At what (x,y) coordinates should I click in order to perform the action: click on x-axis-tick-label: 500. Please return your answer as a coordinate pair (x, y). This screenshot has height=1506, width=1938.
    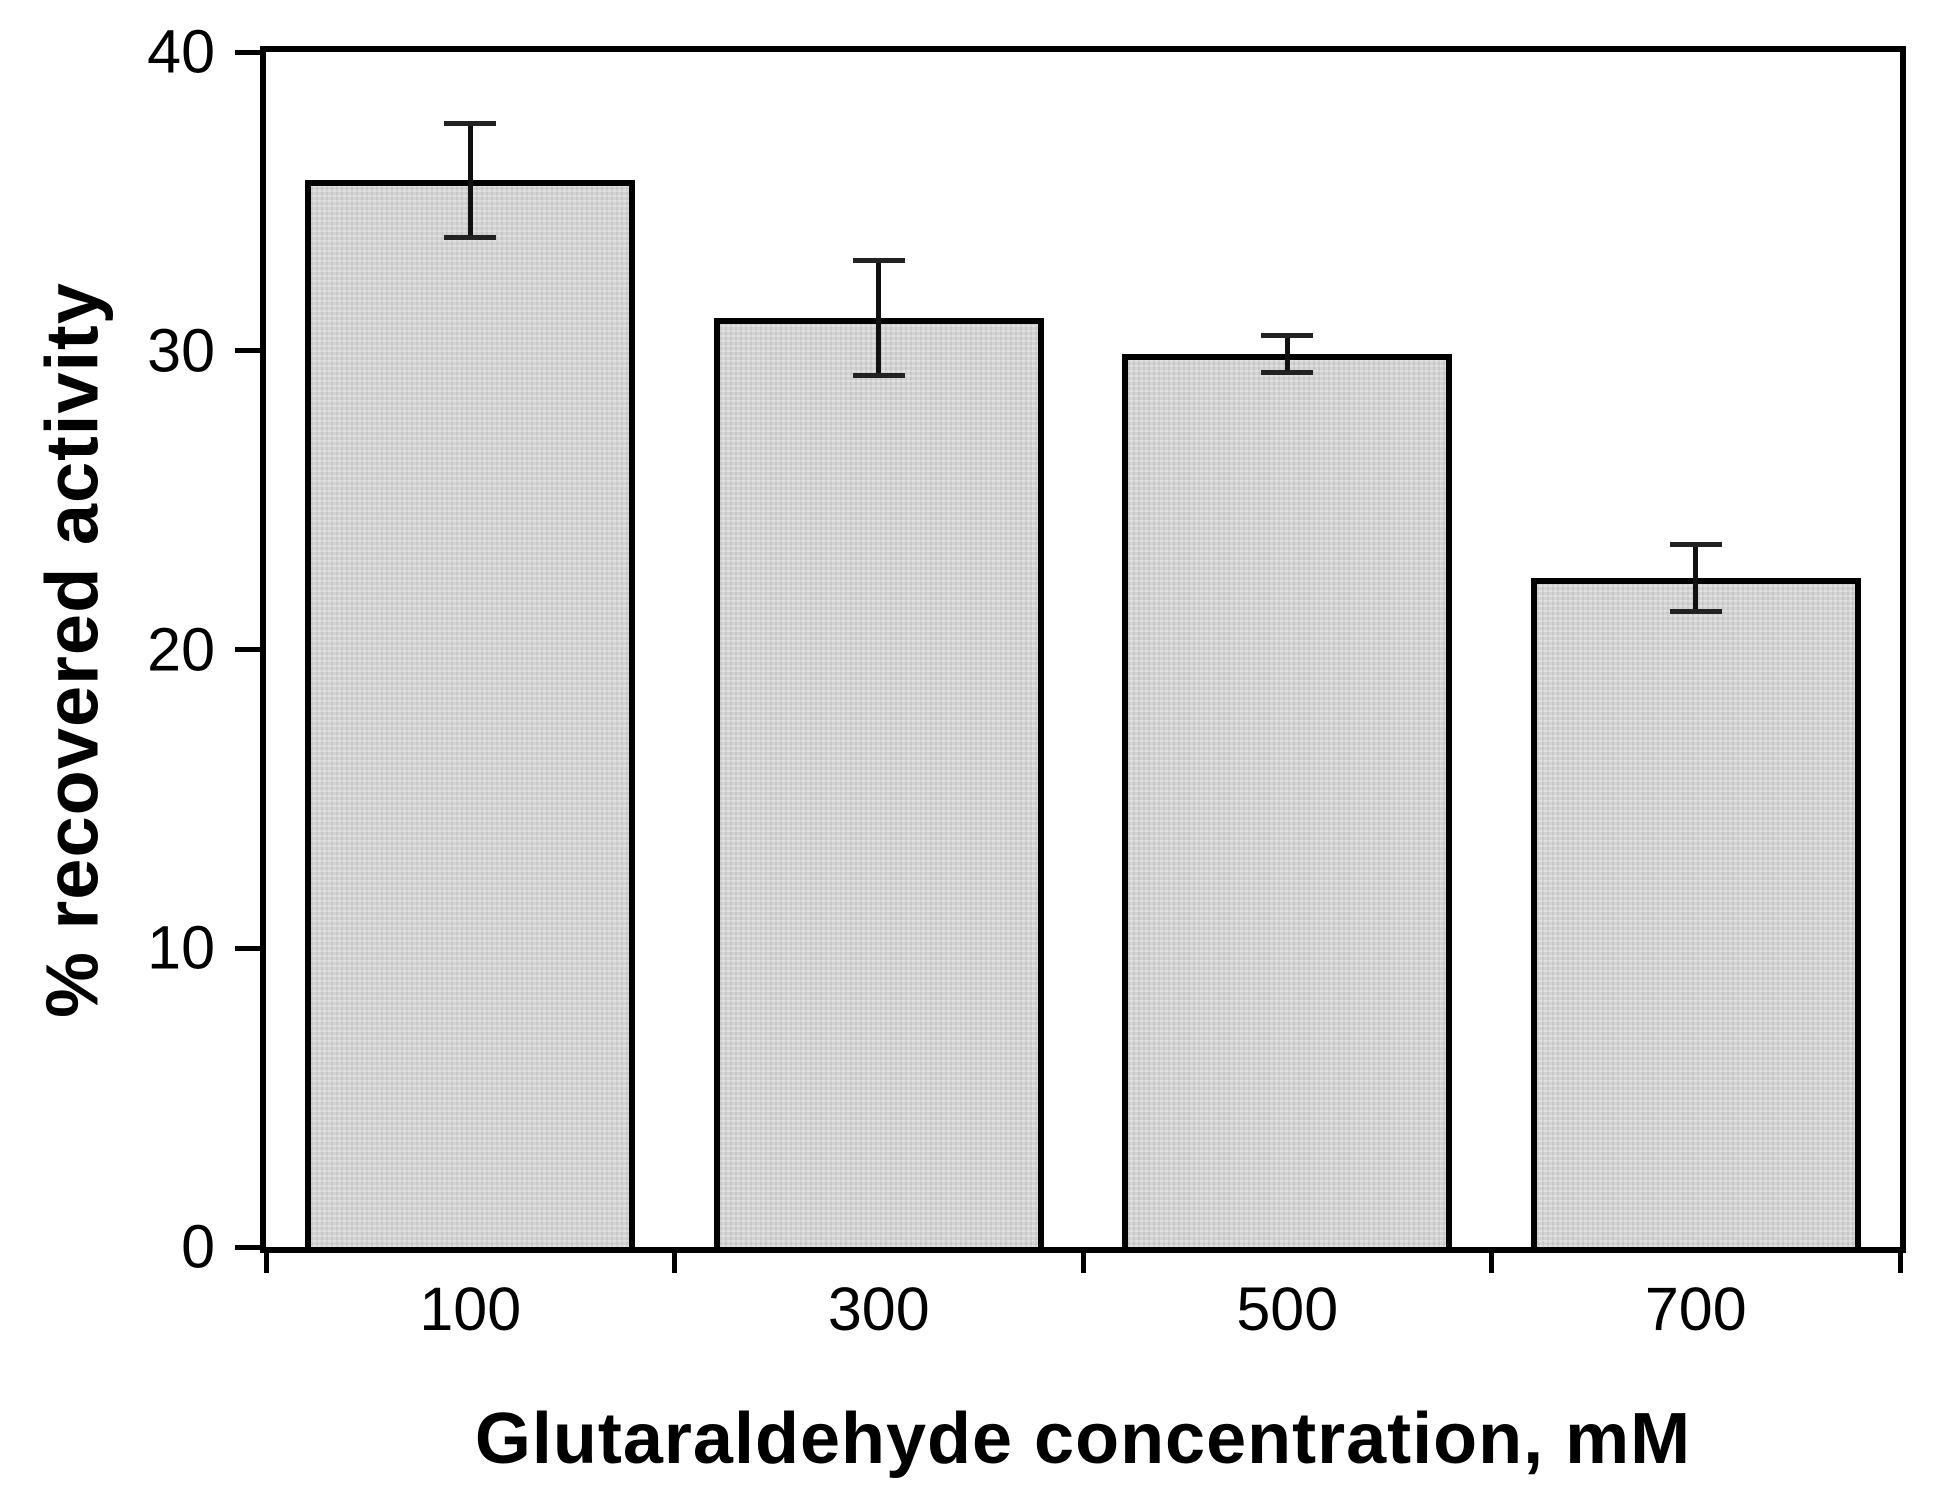
    Looking at the image, I should click on (1287, 1309).